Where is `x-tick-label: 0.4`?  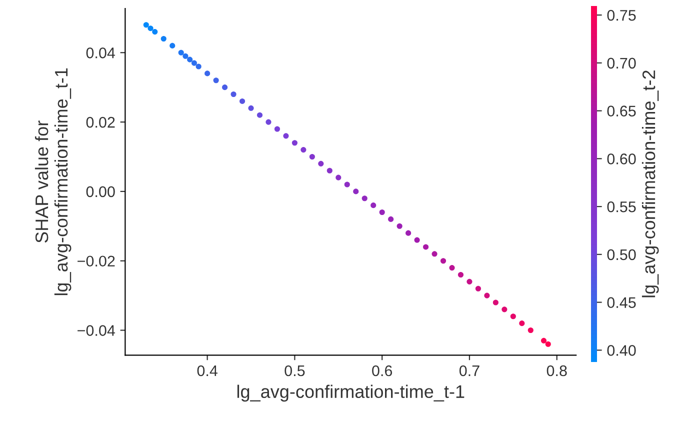
x-tick-label: 0.4 is located at coordinates (207, 370).